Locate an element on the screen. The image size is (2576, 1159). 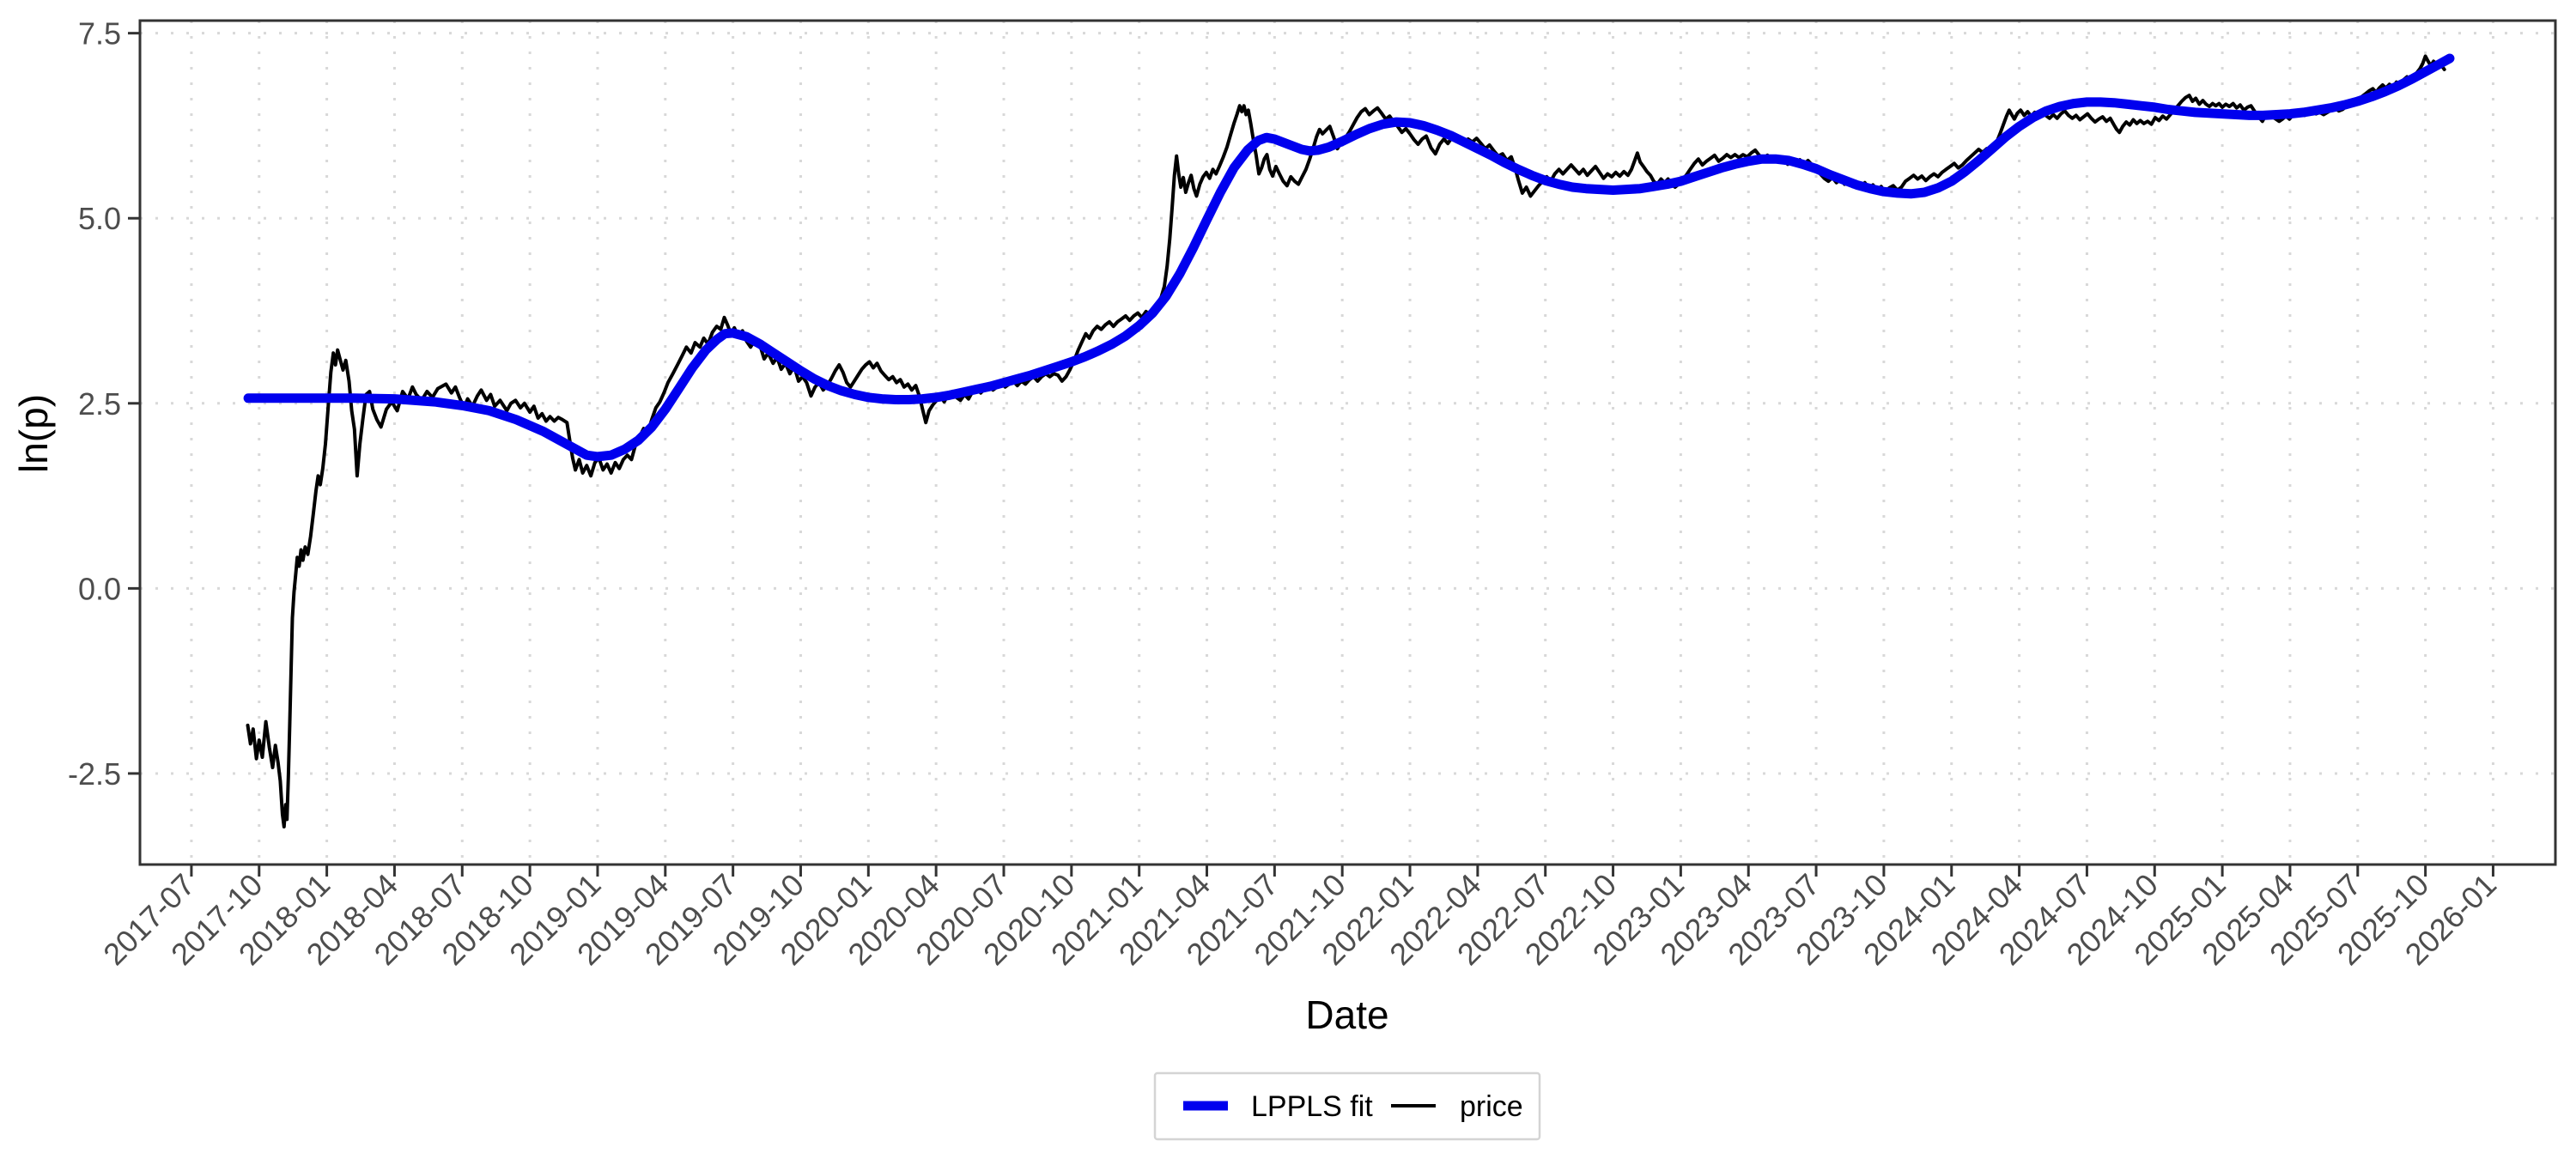
legend-label-price: price is located at coordinates (1492, 1107).